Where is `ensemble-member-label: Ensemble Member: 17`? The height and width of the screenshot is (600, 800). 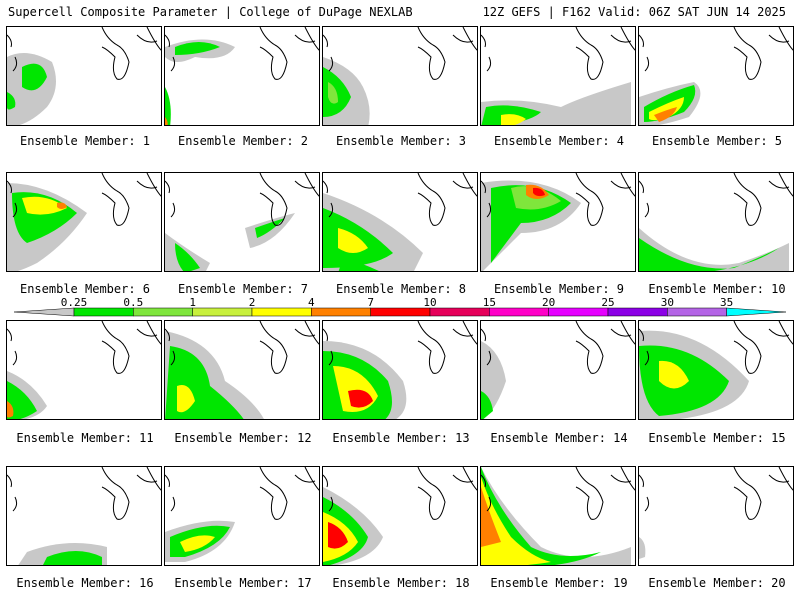
ensemble-member-label: Ensemble Member: 17 is located at coordinates (243, 583).